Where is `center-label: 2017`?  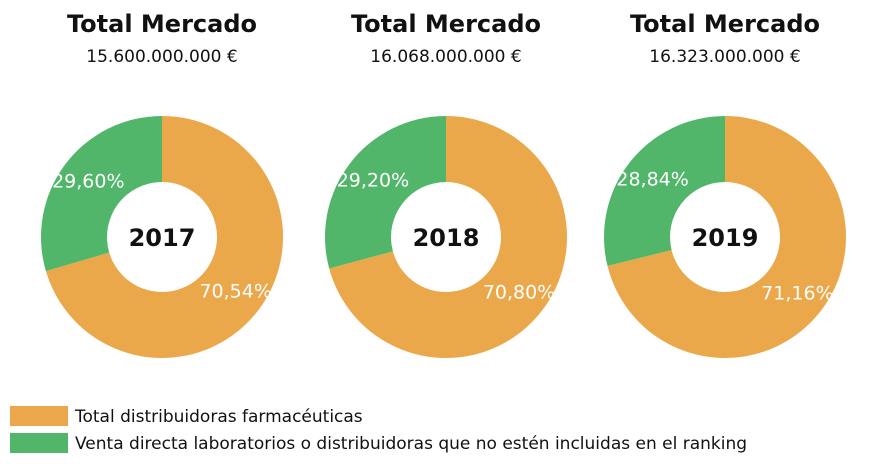
center-label: 2017 is located at coordinates (162, 238).